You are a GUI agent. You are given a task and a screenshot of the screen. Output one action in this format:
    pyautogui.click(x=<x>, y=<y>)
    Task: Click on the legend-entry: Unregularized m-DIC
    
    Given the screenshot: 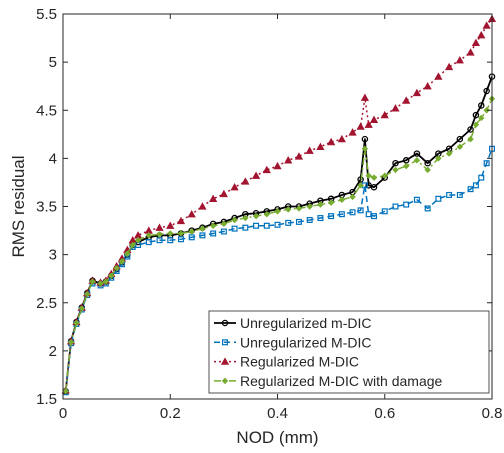 What is the action you would take?
    pyautogui.click(x=292, y=323)
    